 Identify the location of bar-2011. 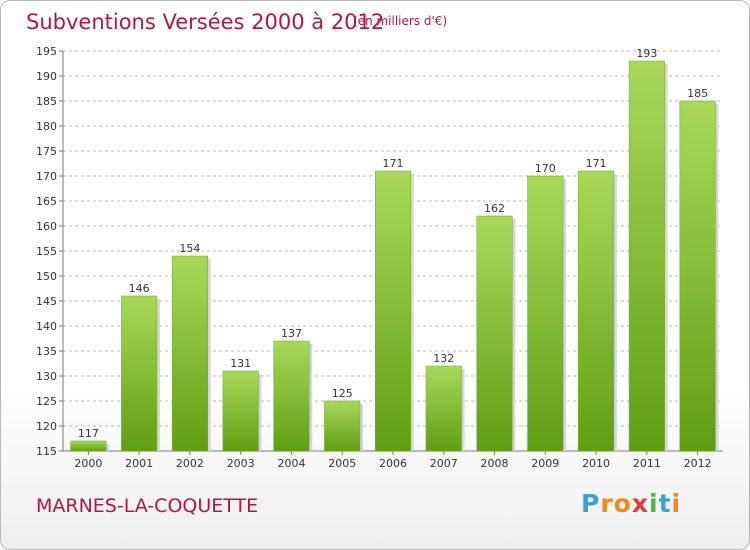
(646, 256).